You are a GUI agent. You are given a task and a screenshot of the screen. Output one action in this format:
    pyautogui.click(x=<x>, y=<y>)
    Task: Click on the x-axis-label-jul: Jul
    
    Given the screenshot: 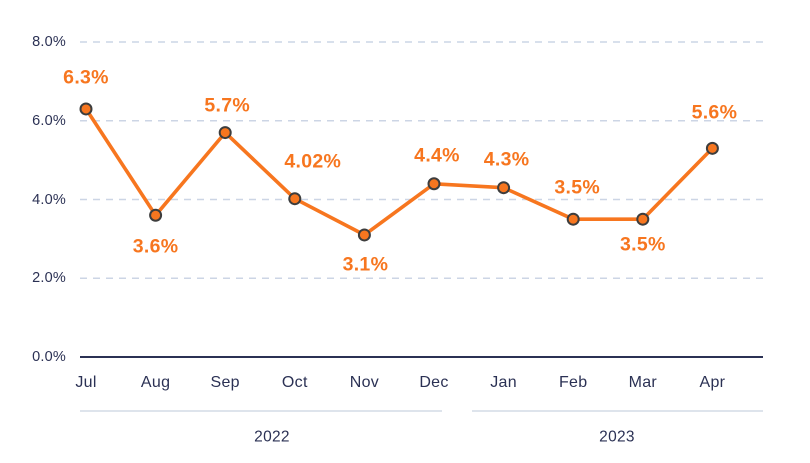 What is the action you would take?
    pyautogui.click(x=86, y=382)
    